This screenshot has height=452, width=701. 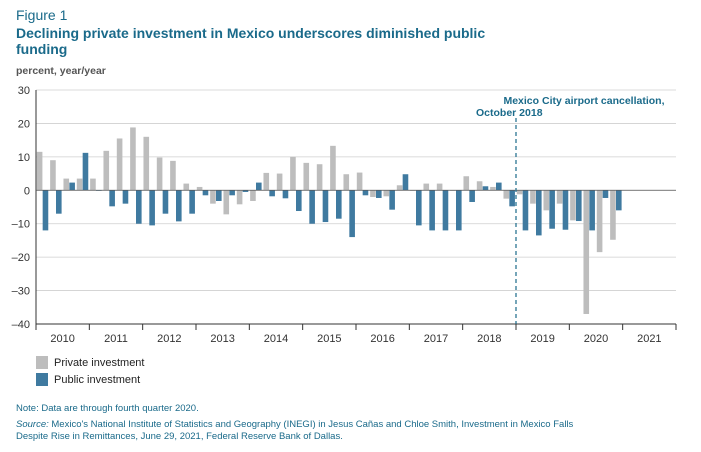 I want to click on legend-swatch-private, so click(x=42, y=362).